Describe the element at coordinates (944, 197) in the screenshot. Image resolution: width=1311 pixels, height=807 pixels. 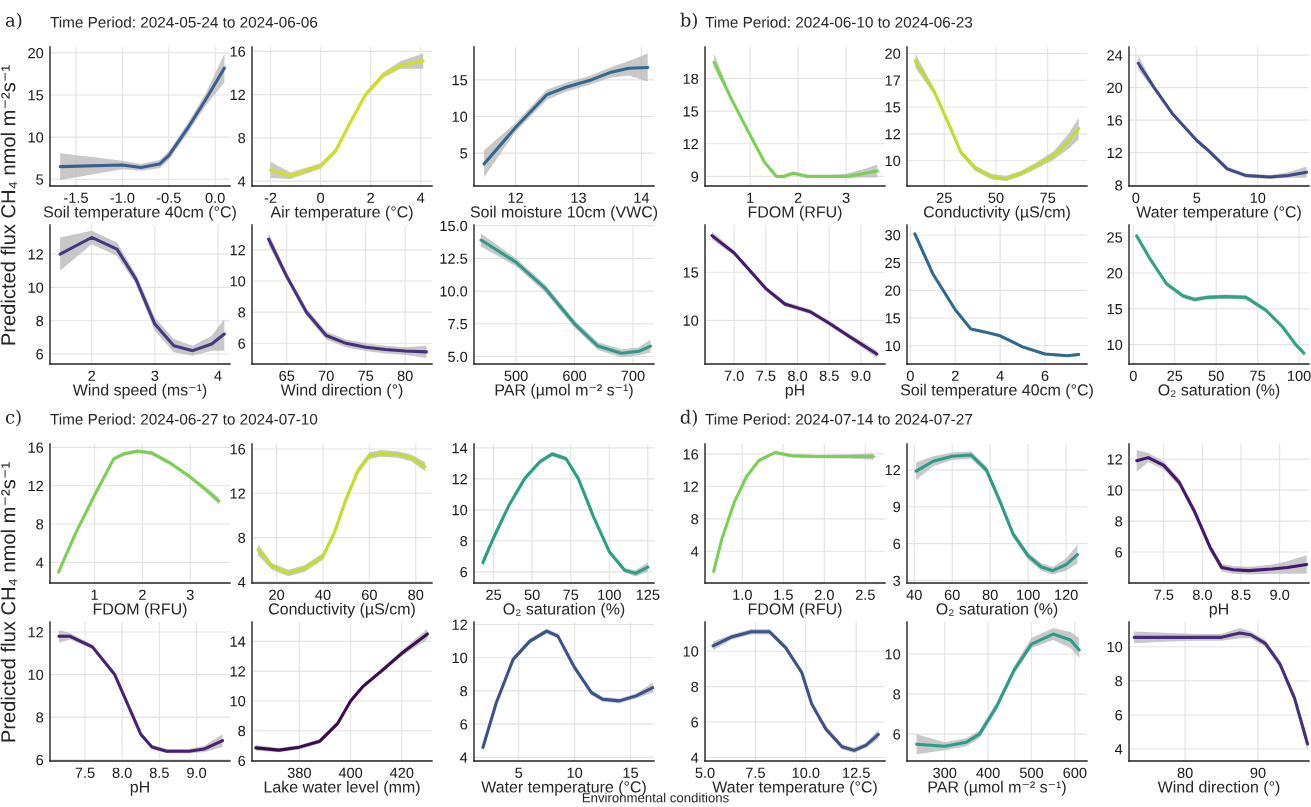
I see `x-tick-label: 25` at that location.